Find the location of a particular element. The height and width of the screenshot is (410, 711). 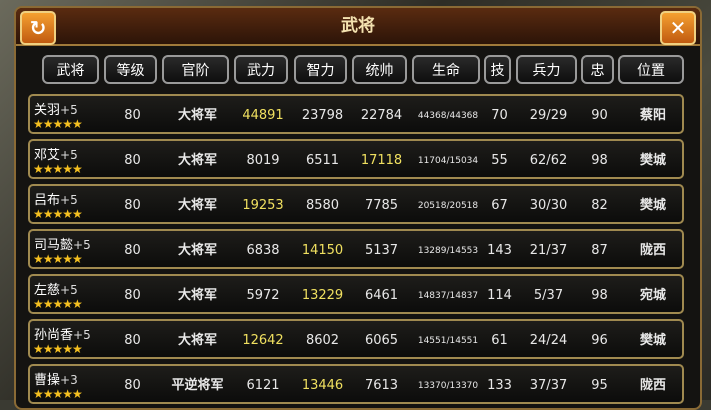

column-header: 武将 is located at coordinates (70, 69).